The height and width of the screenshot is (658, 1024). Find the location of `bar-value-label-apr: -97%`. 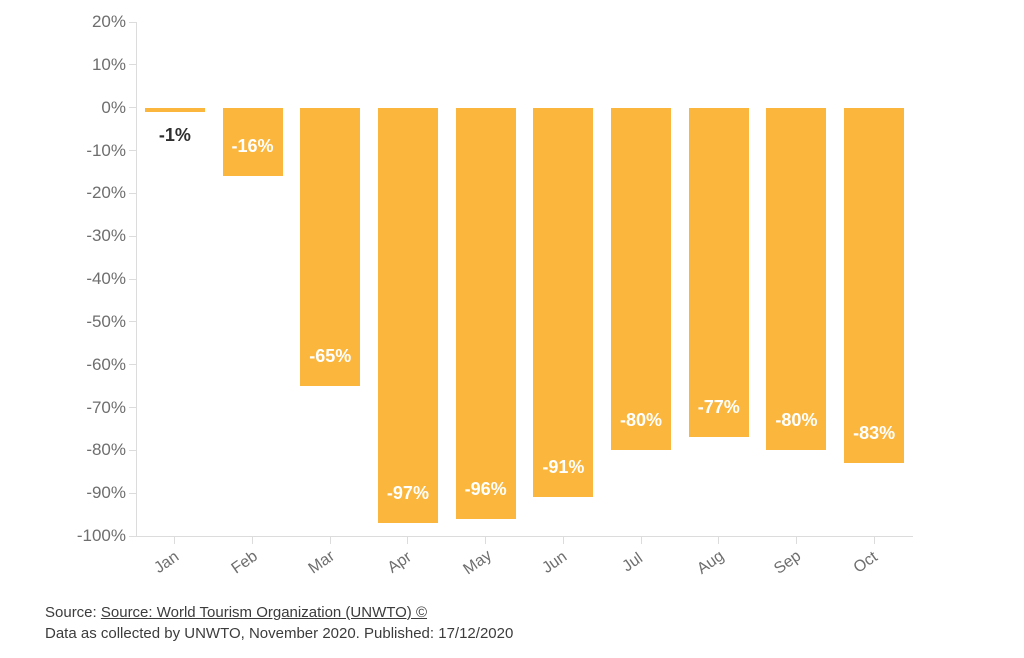

bar-value-label-apr: -97% is located at coordinates (407, 493).